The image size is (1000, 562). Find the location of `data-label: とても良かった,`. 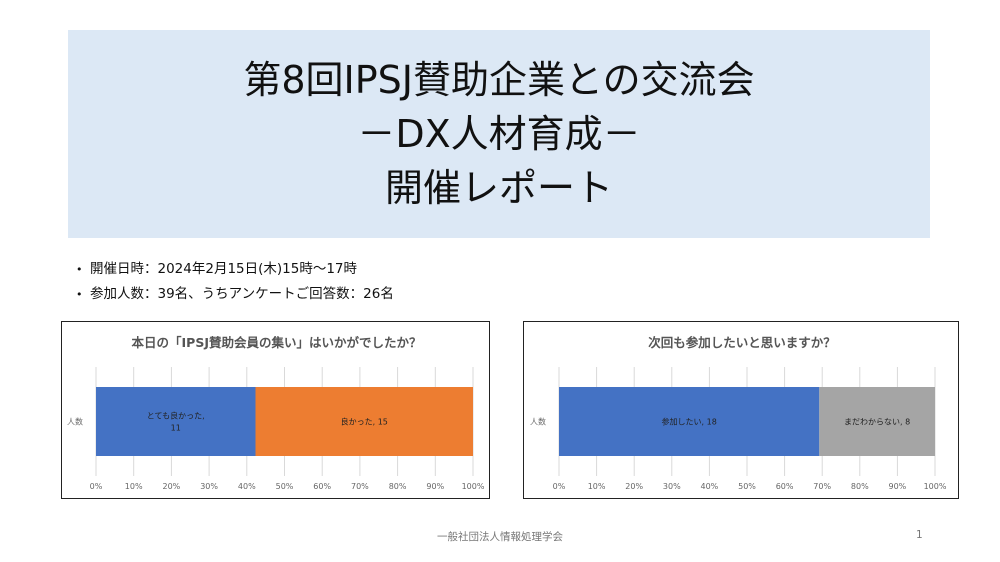

data-label: とても良かった, is located at coordinates (176, 416).